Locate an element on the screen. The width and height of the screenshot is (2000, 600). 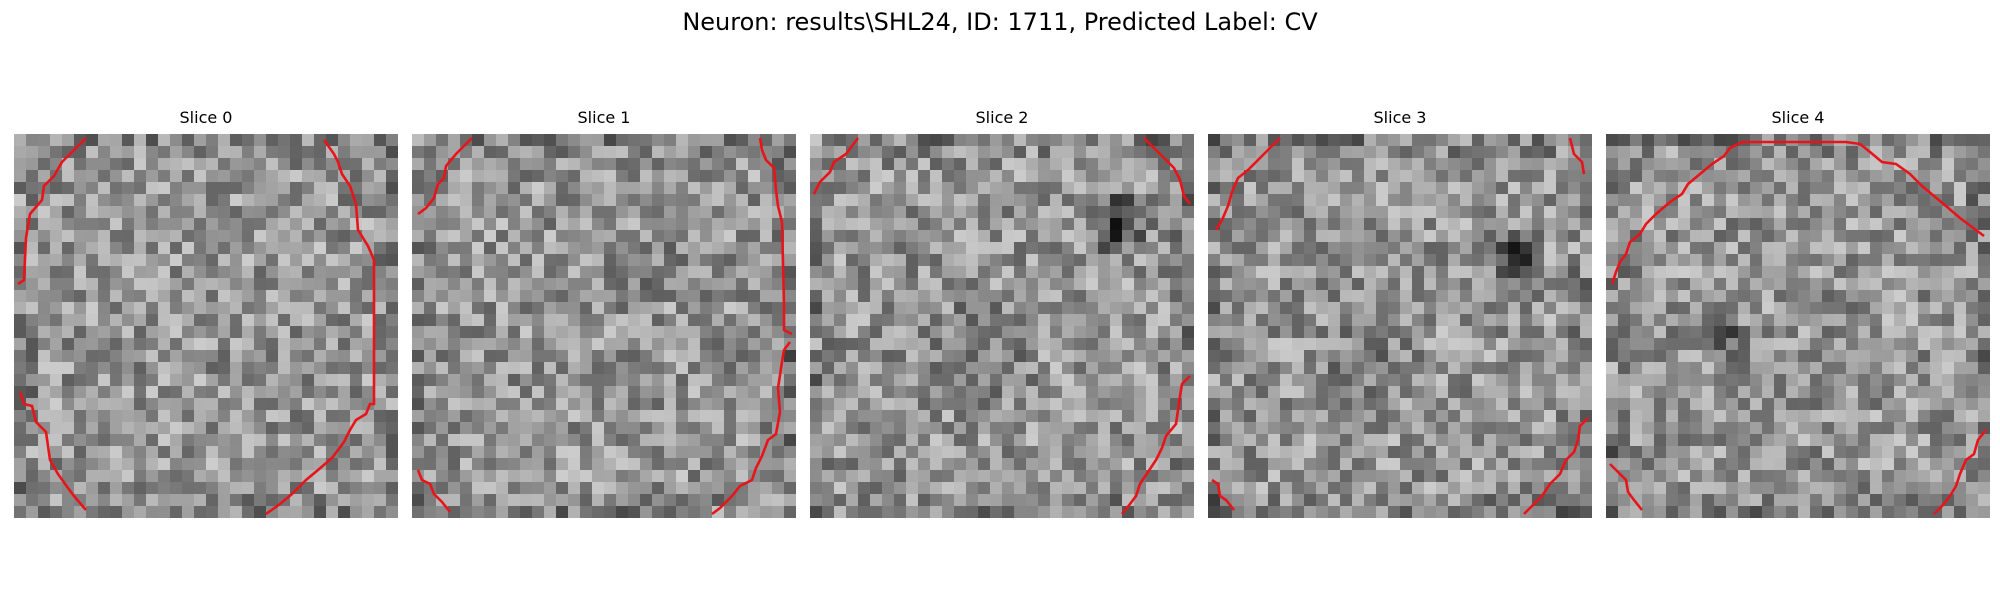
slice-panel-1: Slice 1 is located at coordinates (604, 313).